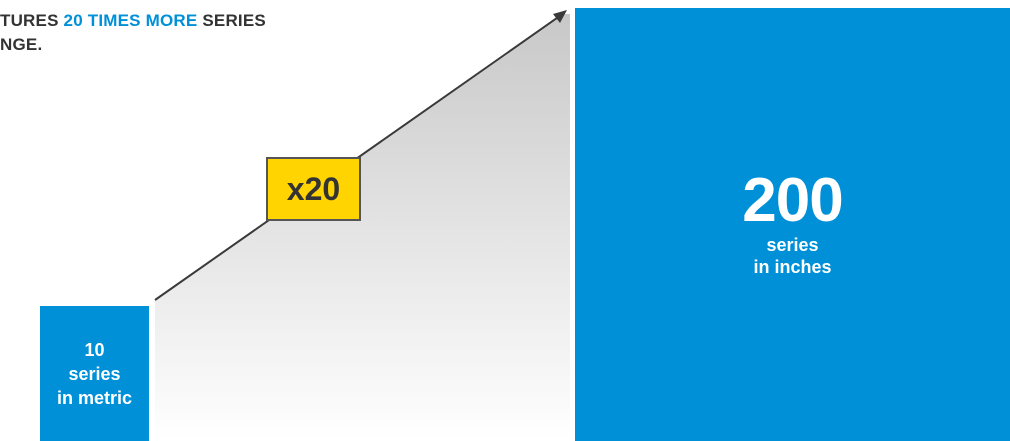  I want to click on inch-unit: series, so click(792, 245).